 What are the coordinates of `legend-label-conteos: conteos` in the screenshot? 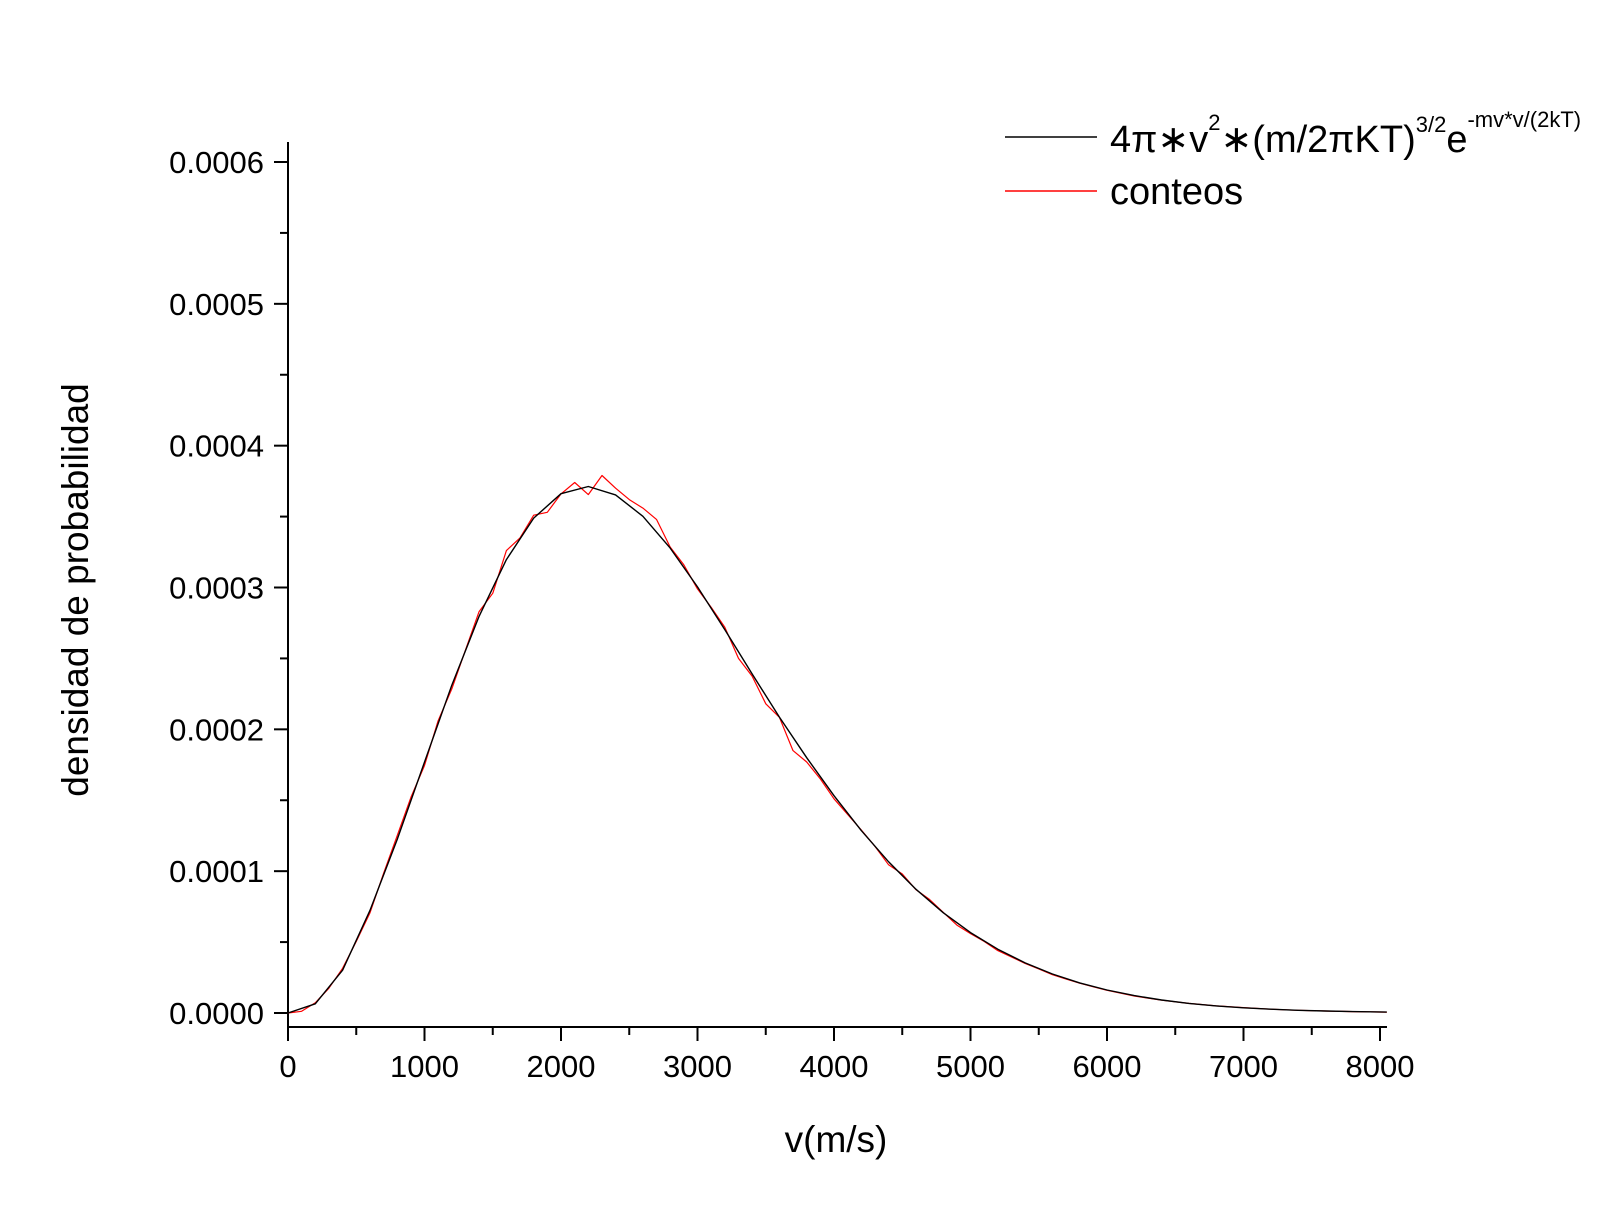 It's located at (1176, 192).